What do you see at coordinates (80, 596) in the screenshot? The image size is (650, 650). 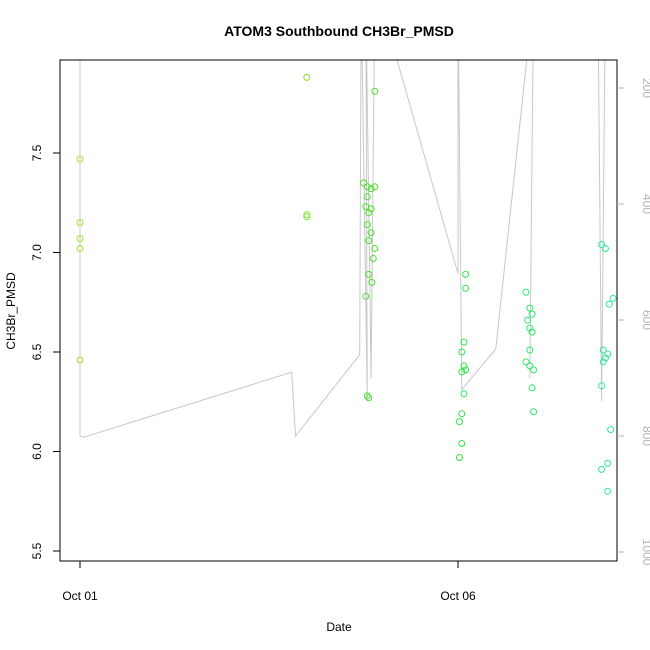 I see `x-tick-label: Oct 01` at bounding box center [80, 596].